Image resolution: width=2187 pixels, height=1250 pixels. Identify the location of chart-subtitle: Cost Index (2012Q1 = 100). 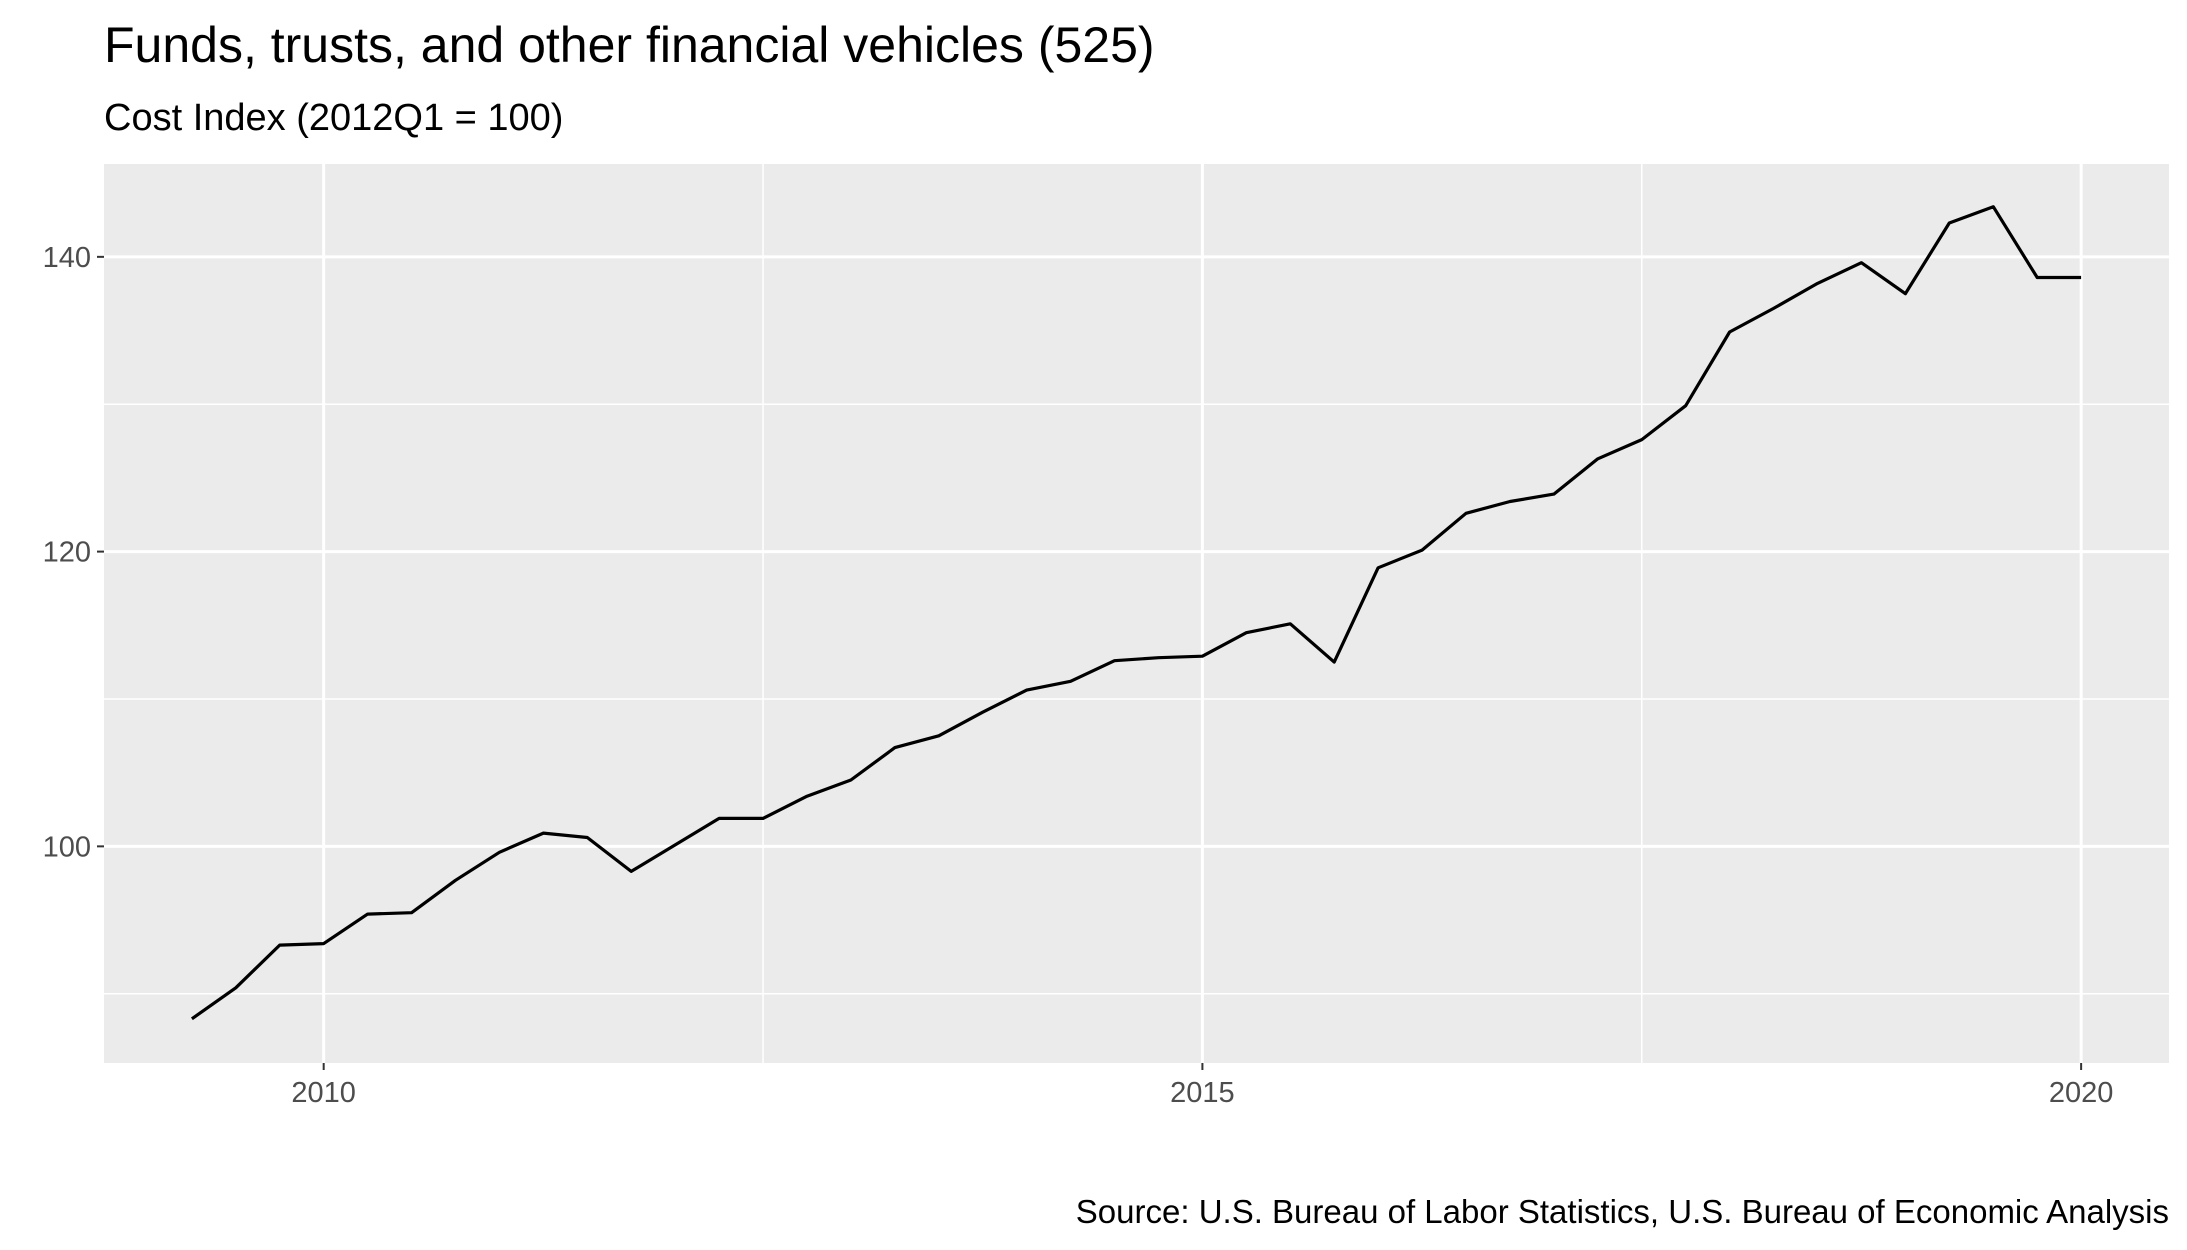
(333, 118).